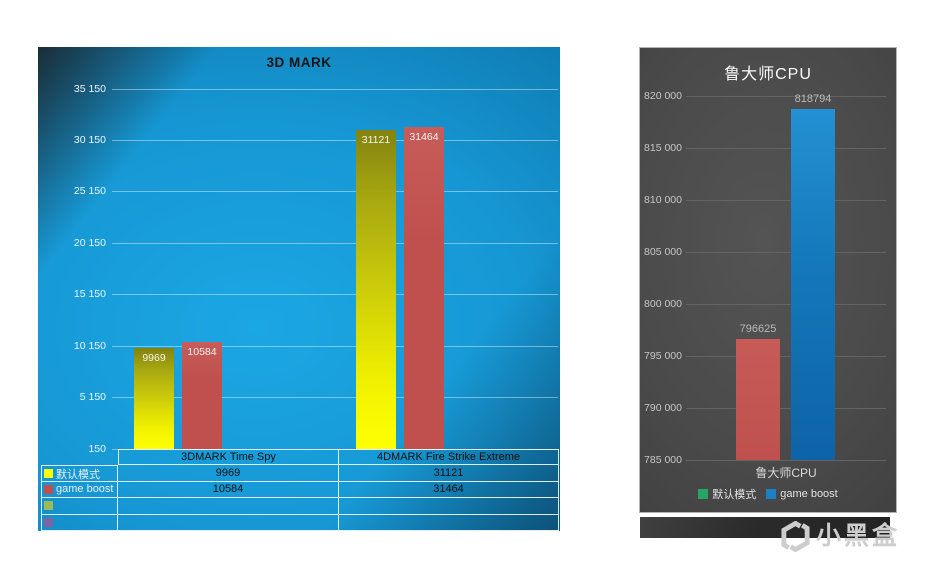 This screenshot has height=570, width=926. What do you see at coordinates (663, 251) in the screenshot?
I see `y-axis-tick-label: 805 000` at bounding box center [663, 251].